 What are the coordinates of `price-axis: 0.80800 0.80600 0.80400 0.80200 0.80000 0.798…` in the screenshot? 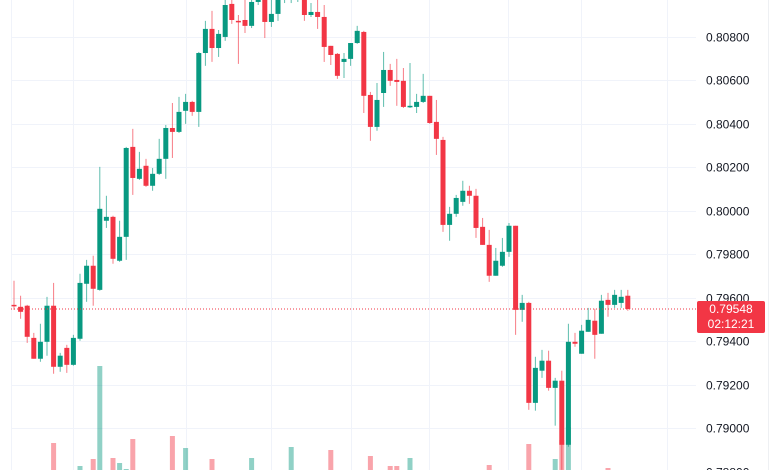 It's located at (728, 250).